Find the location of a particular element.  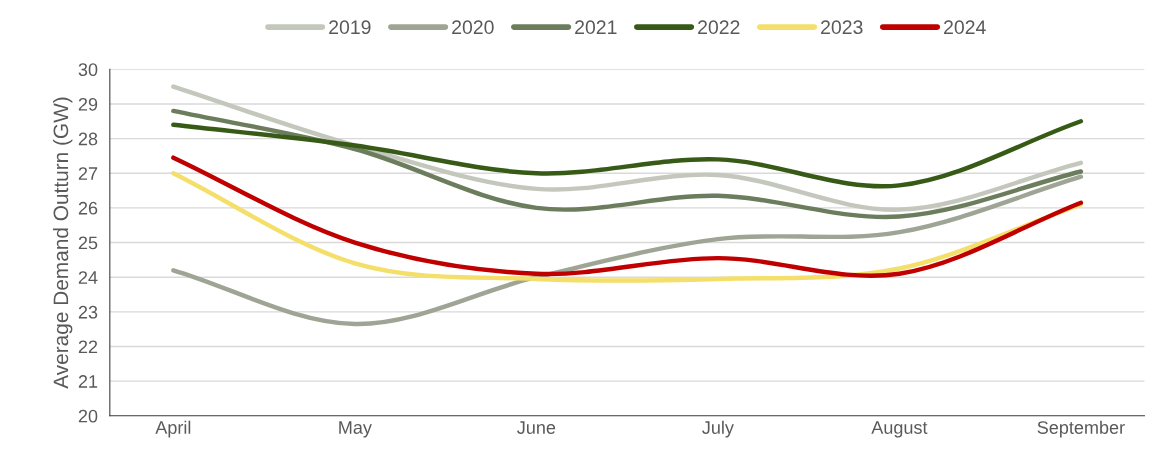

y-tick-label: 30 is located at coordinates (88, 70).